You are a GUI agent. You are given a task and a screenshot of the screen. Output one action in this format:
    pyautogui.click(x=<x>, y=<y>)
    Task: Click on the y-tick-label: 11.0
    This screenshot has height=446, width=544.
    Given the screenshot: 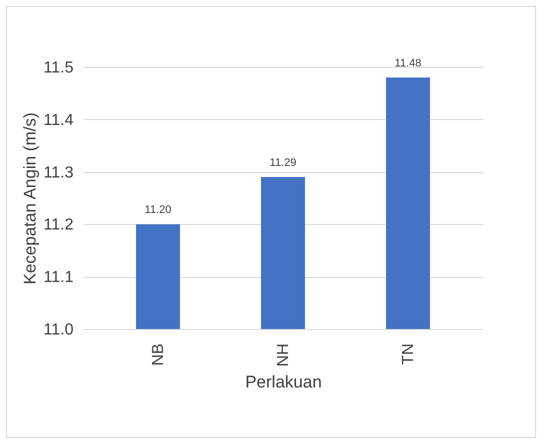 What is the action you would take?
    pyautogui.click(x=59, y=330)
    